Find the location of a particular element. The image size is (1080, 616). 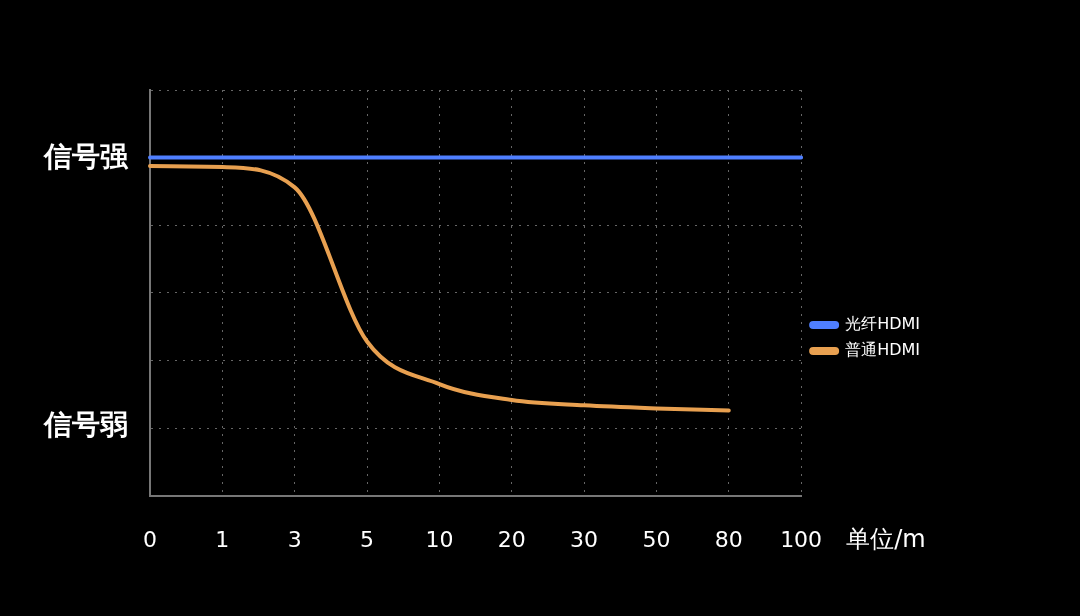

x-tick-label: 5 is located at coordinates (367, 539).